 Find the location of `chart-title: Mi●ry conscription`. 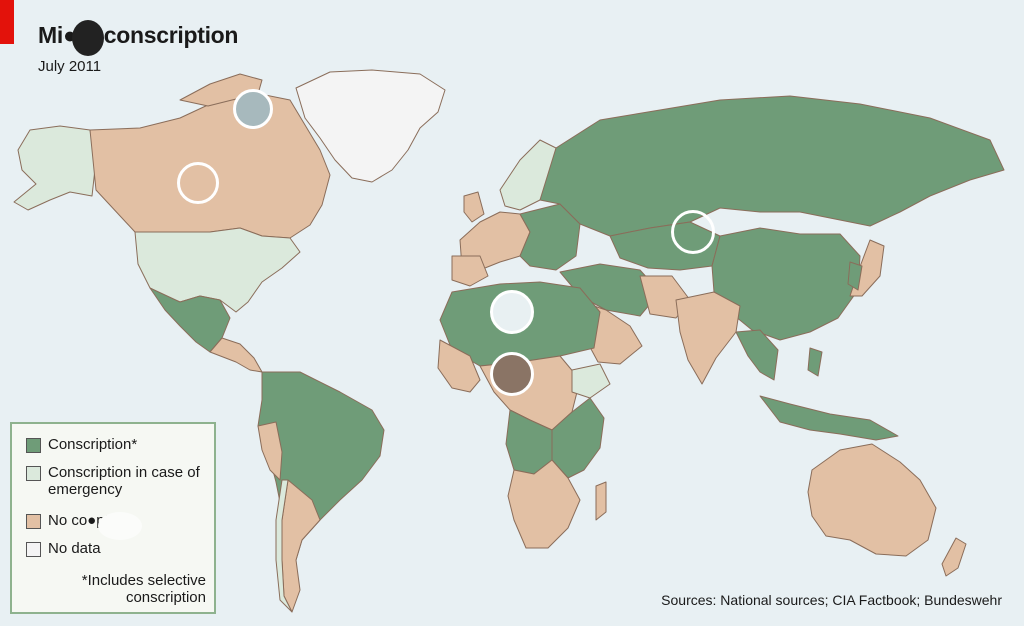

chart-title: Mi●ry conscription is located at coordinates (138, 35).